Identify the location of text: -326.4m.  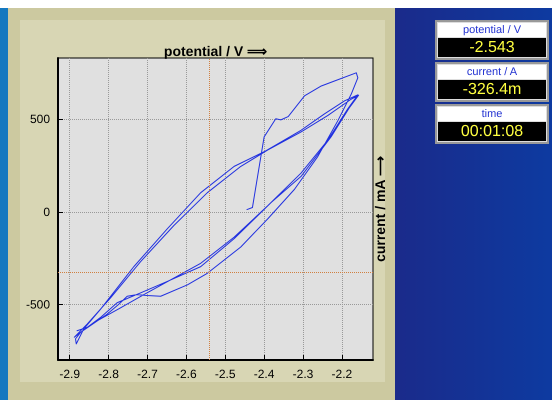
(492, 89).